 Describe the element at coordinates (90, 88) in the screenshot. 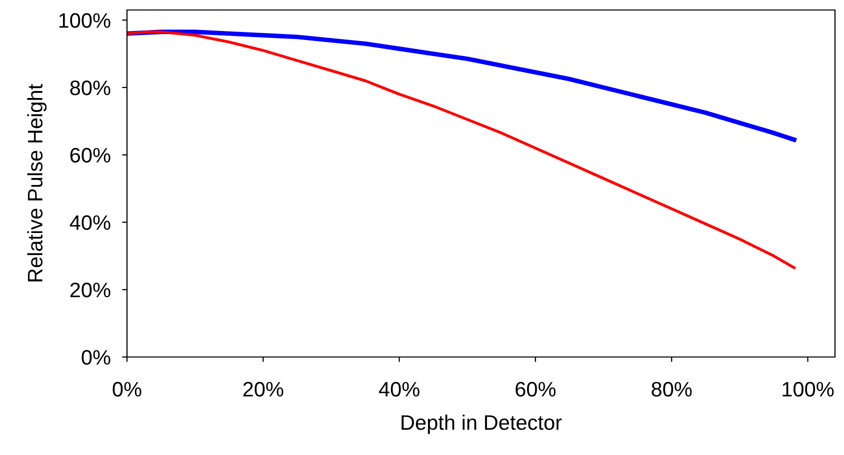

I see `y-tick-label: 80%` at that location.